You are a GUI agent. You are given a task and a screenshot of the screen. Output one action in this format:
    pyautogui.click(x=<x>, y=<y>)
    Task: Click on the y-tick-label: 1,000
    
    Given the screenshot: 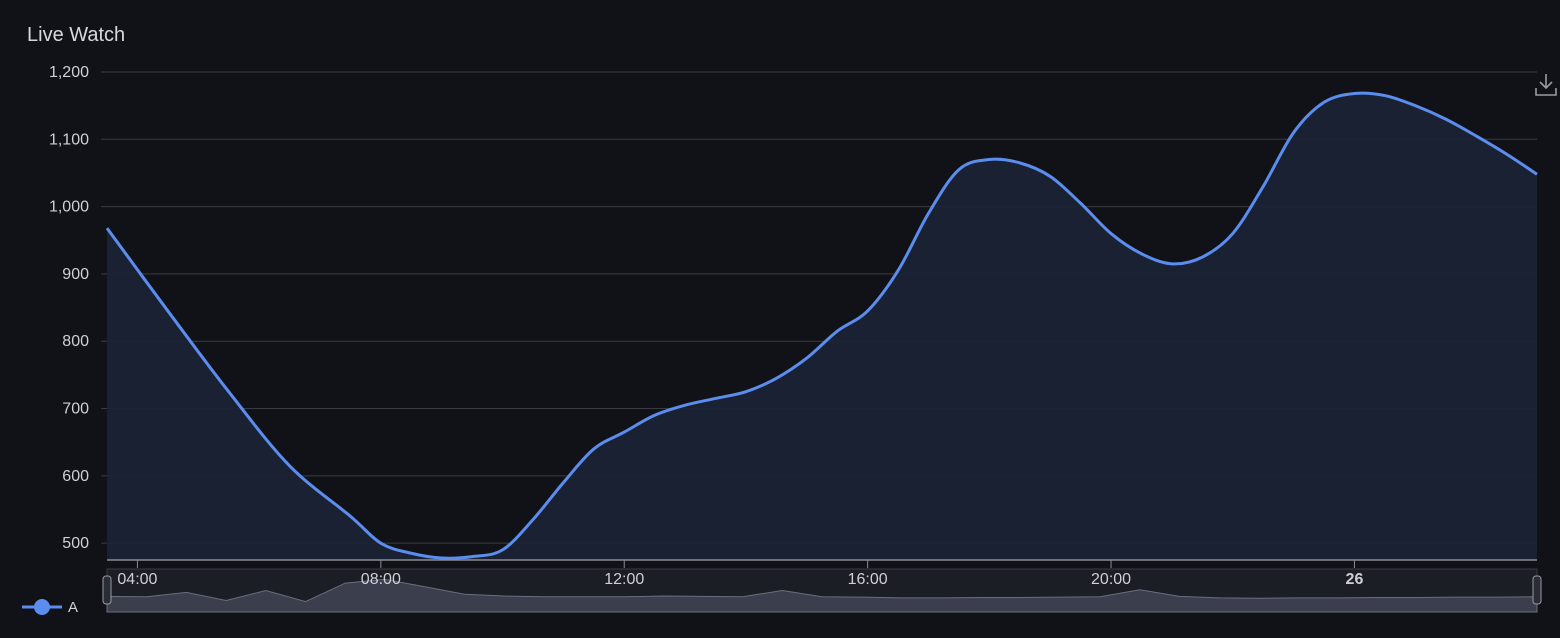 What is the action you would take?
    pyautogui.click(x=69, y=207)
    